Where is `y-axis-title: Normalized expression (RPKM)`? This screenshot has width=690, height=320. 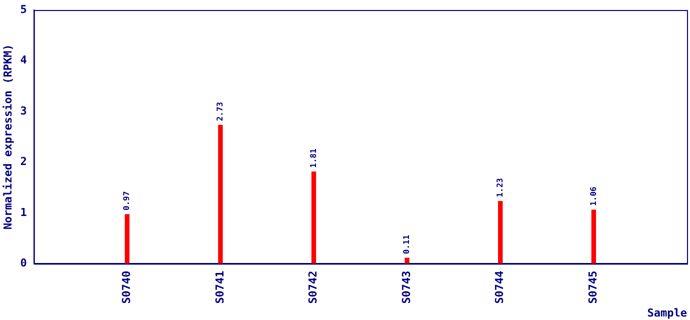
y-axis-title: Normalized expression (RPKM) is located at coordinates (7, 137).